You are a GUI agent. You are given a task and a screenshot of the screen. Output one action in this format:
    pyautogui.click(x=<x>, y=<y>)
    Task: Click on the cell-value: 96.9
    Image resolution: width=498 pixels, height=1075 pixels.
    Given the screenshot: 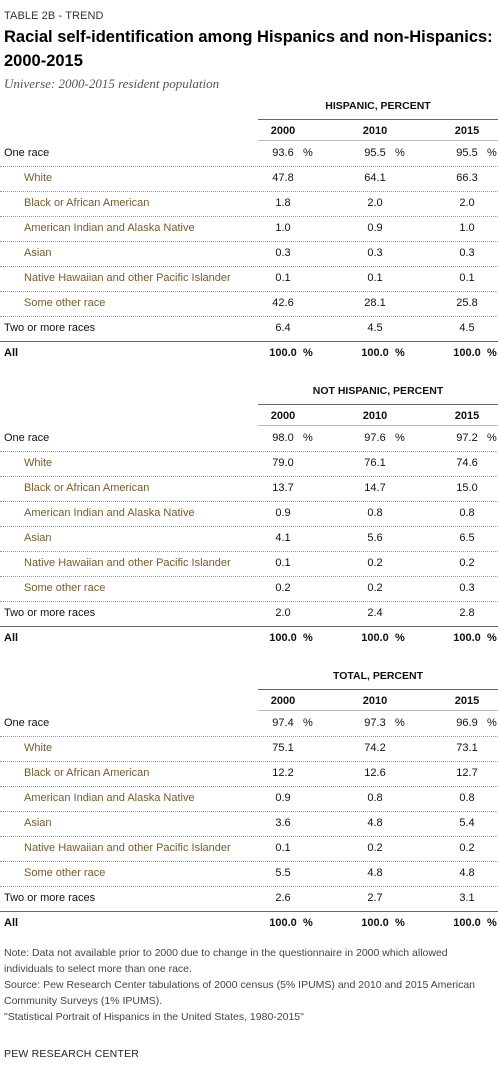 What is the action you would take?
    pyautogui.click(x=467, y=723)
    